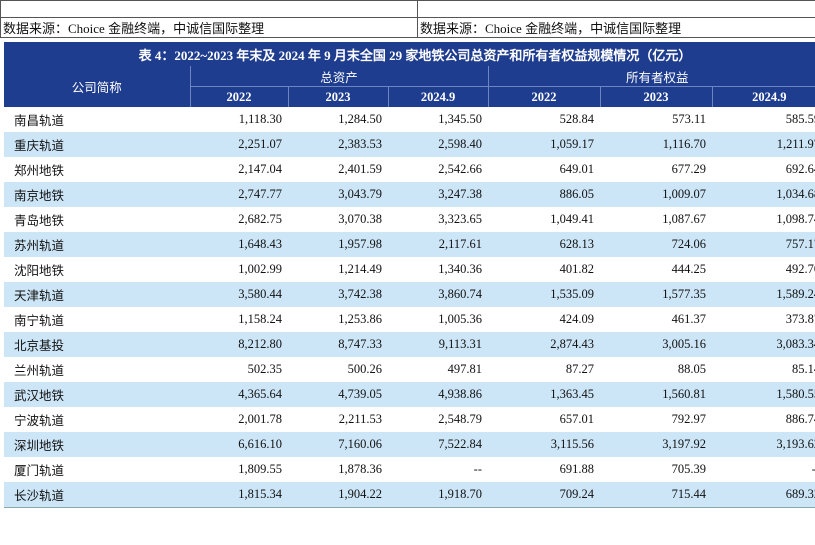 This screenshot has height=545, width=815. I want to click on value-cell: 657.01, so click(576, 419).